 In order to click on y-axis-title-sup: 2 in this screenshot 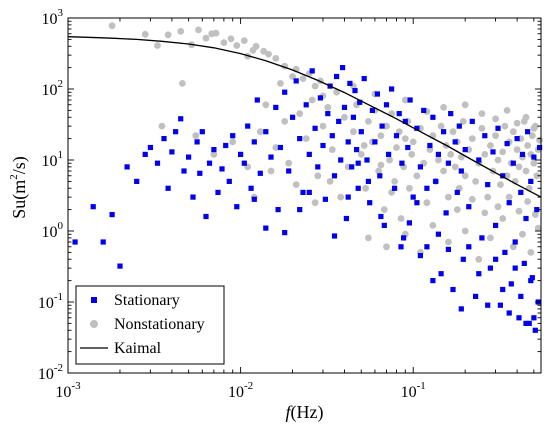, I will do `click(14, 177)`.